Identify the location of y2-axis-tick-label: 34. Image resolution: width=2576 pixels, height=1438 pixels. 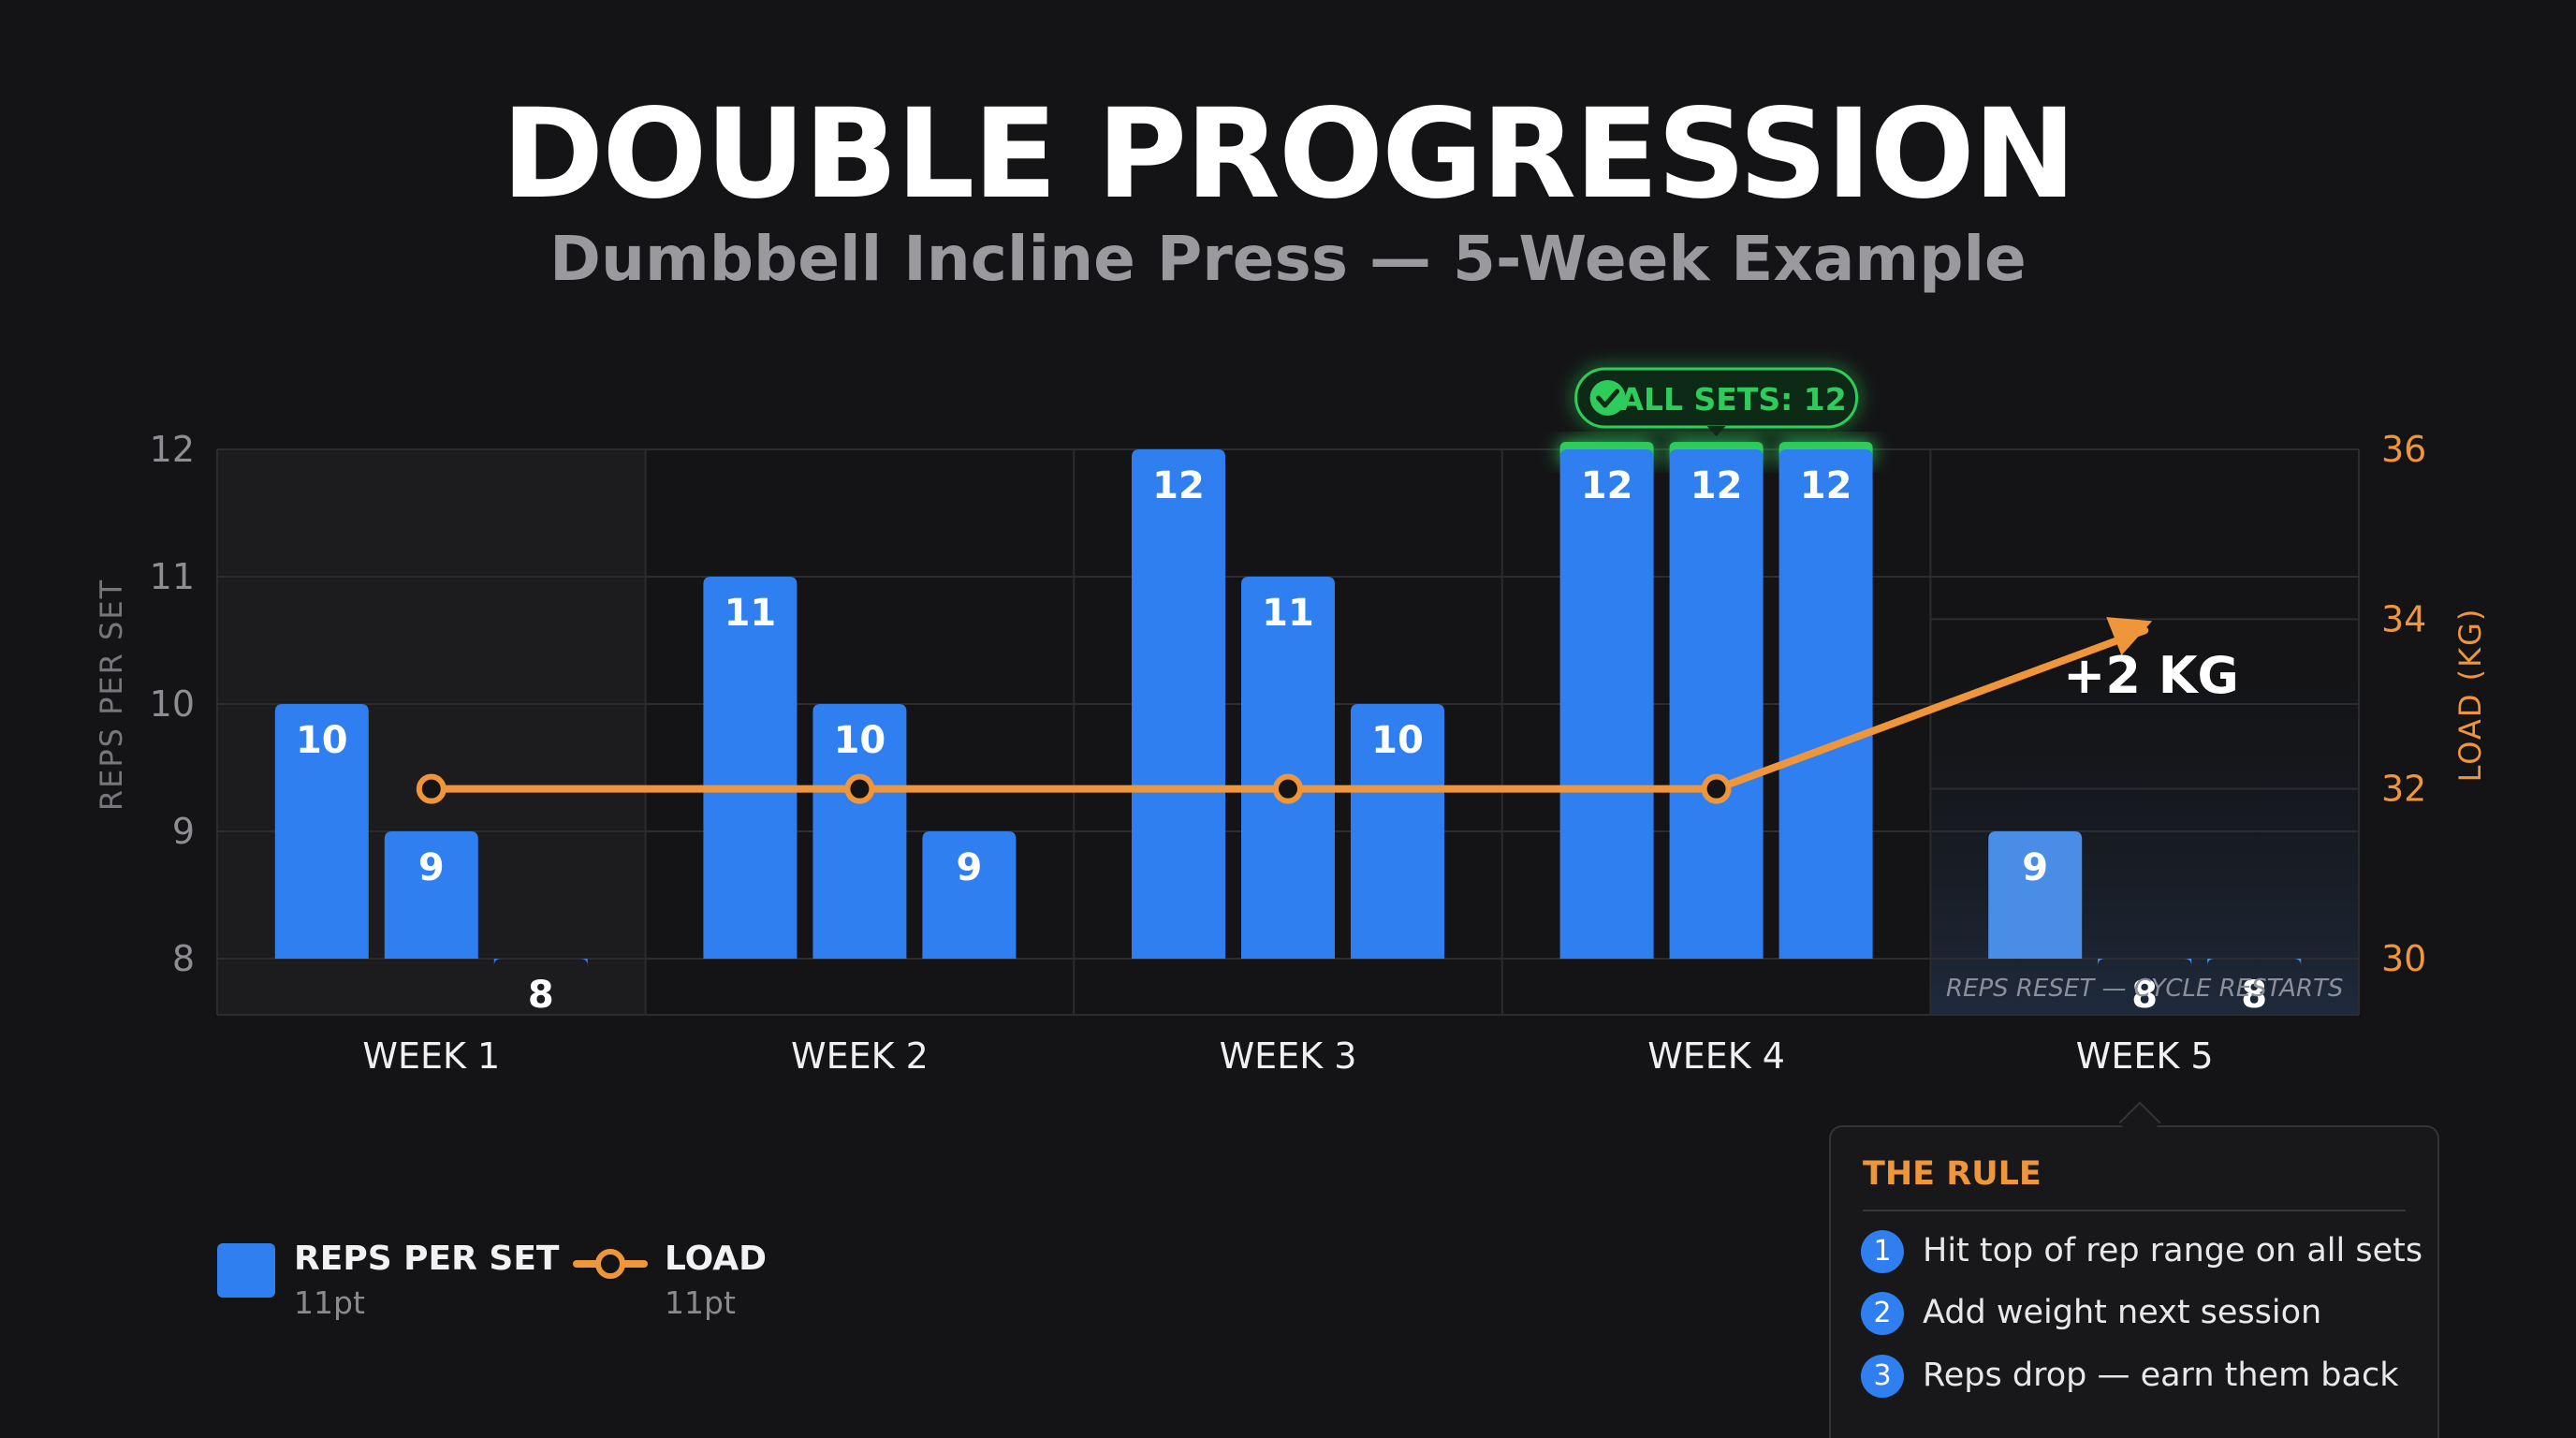
(2403, 618).